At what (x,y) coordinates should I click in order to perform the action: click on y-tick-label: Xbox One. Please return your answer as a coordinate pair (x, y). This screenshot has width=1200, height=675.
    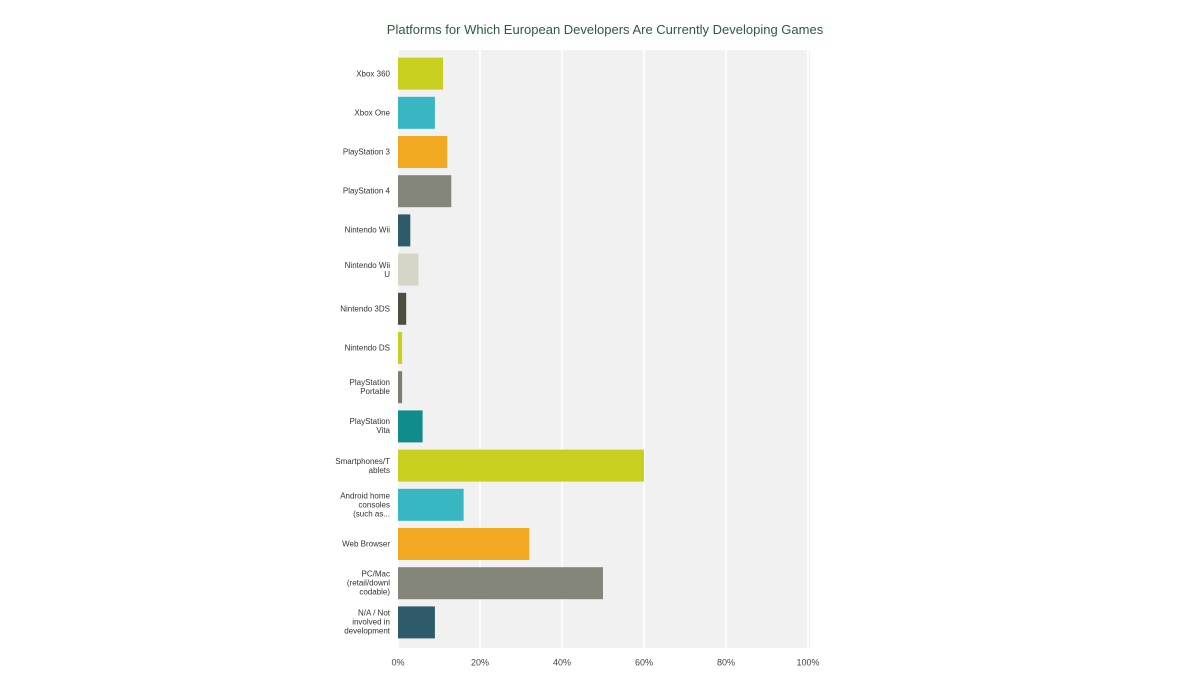
    Looking at the image, I should click on (372, 113).